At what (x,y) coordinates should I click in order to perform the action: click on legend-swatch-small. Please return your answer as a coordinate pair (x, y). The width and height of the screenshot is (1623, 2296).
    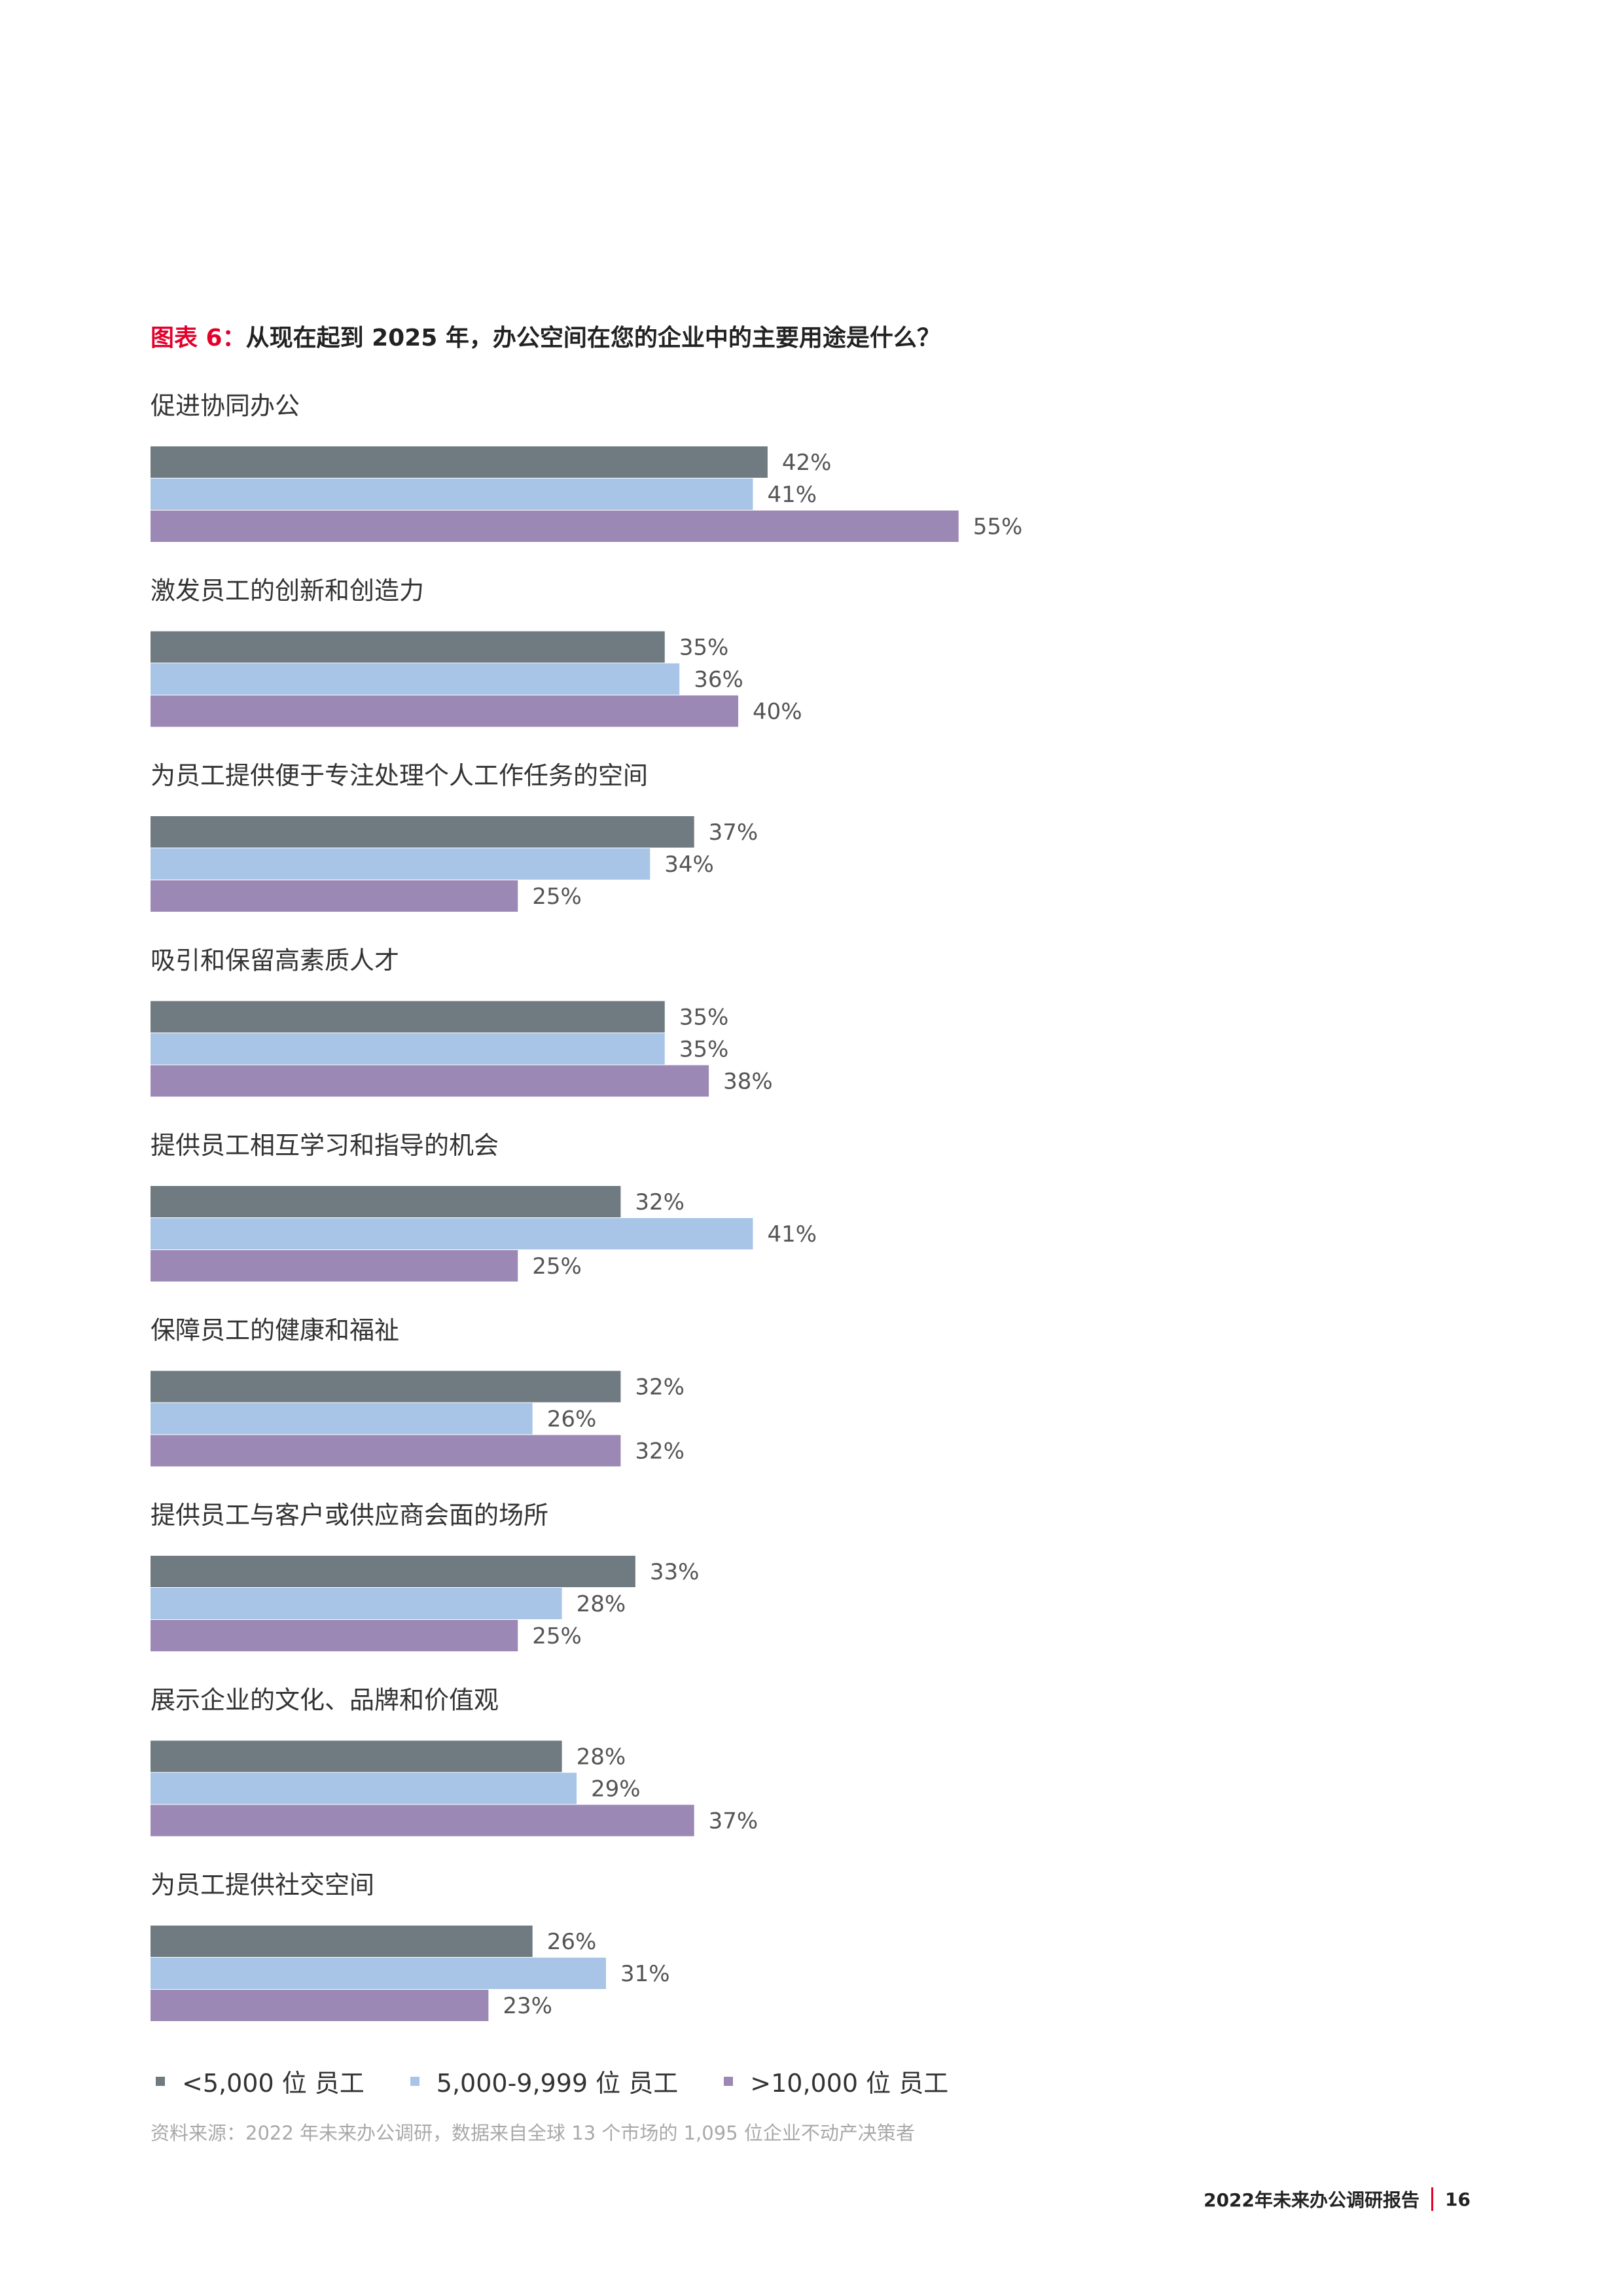
    Looking at the image, I should click on (160, 2081).